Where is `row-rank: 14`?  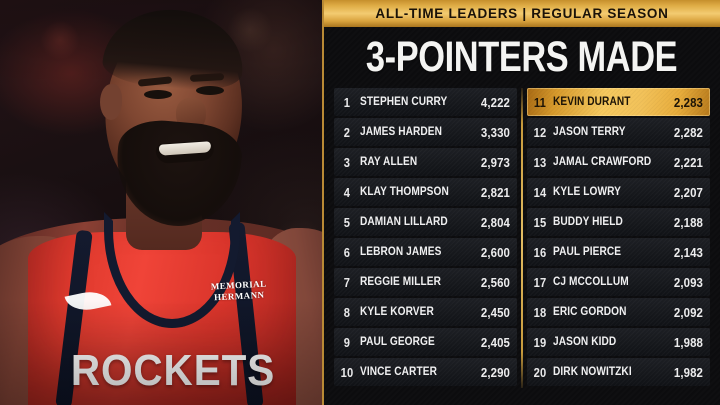
row-rank: 14 is located at coordinates (540, 192).